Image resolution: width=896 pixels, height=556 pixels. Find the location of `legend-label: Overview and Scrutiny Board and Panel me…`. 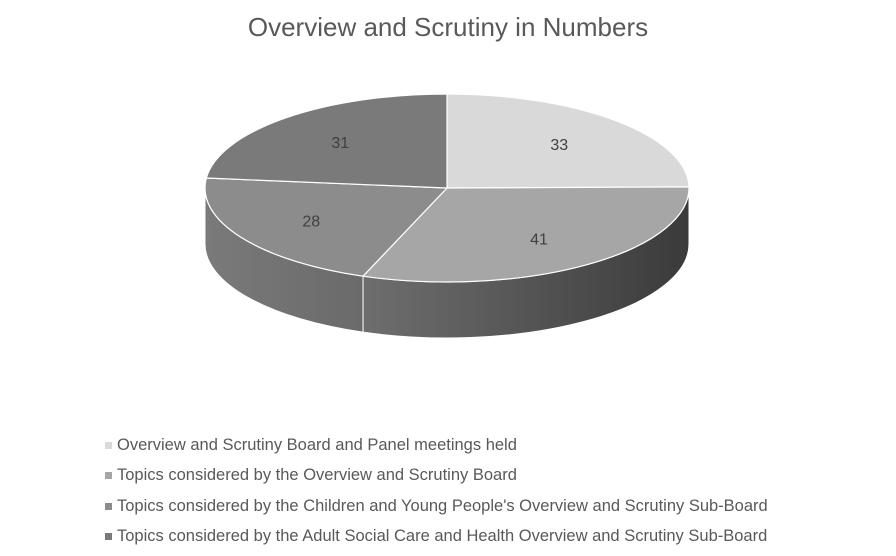

legend-label: Overview and Scrutiny Board and Panel me… is located at coordinates (317, 444).